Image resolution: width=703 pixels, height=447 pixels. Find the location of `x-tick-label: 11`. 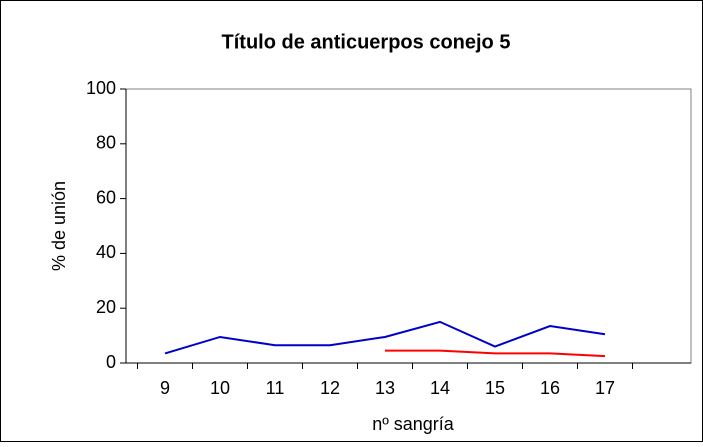

x-tick-label: 11 is located at coordinates (275, 388).